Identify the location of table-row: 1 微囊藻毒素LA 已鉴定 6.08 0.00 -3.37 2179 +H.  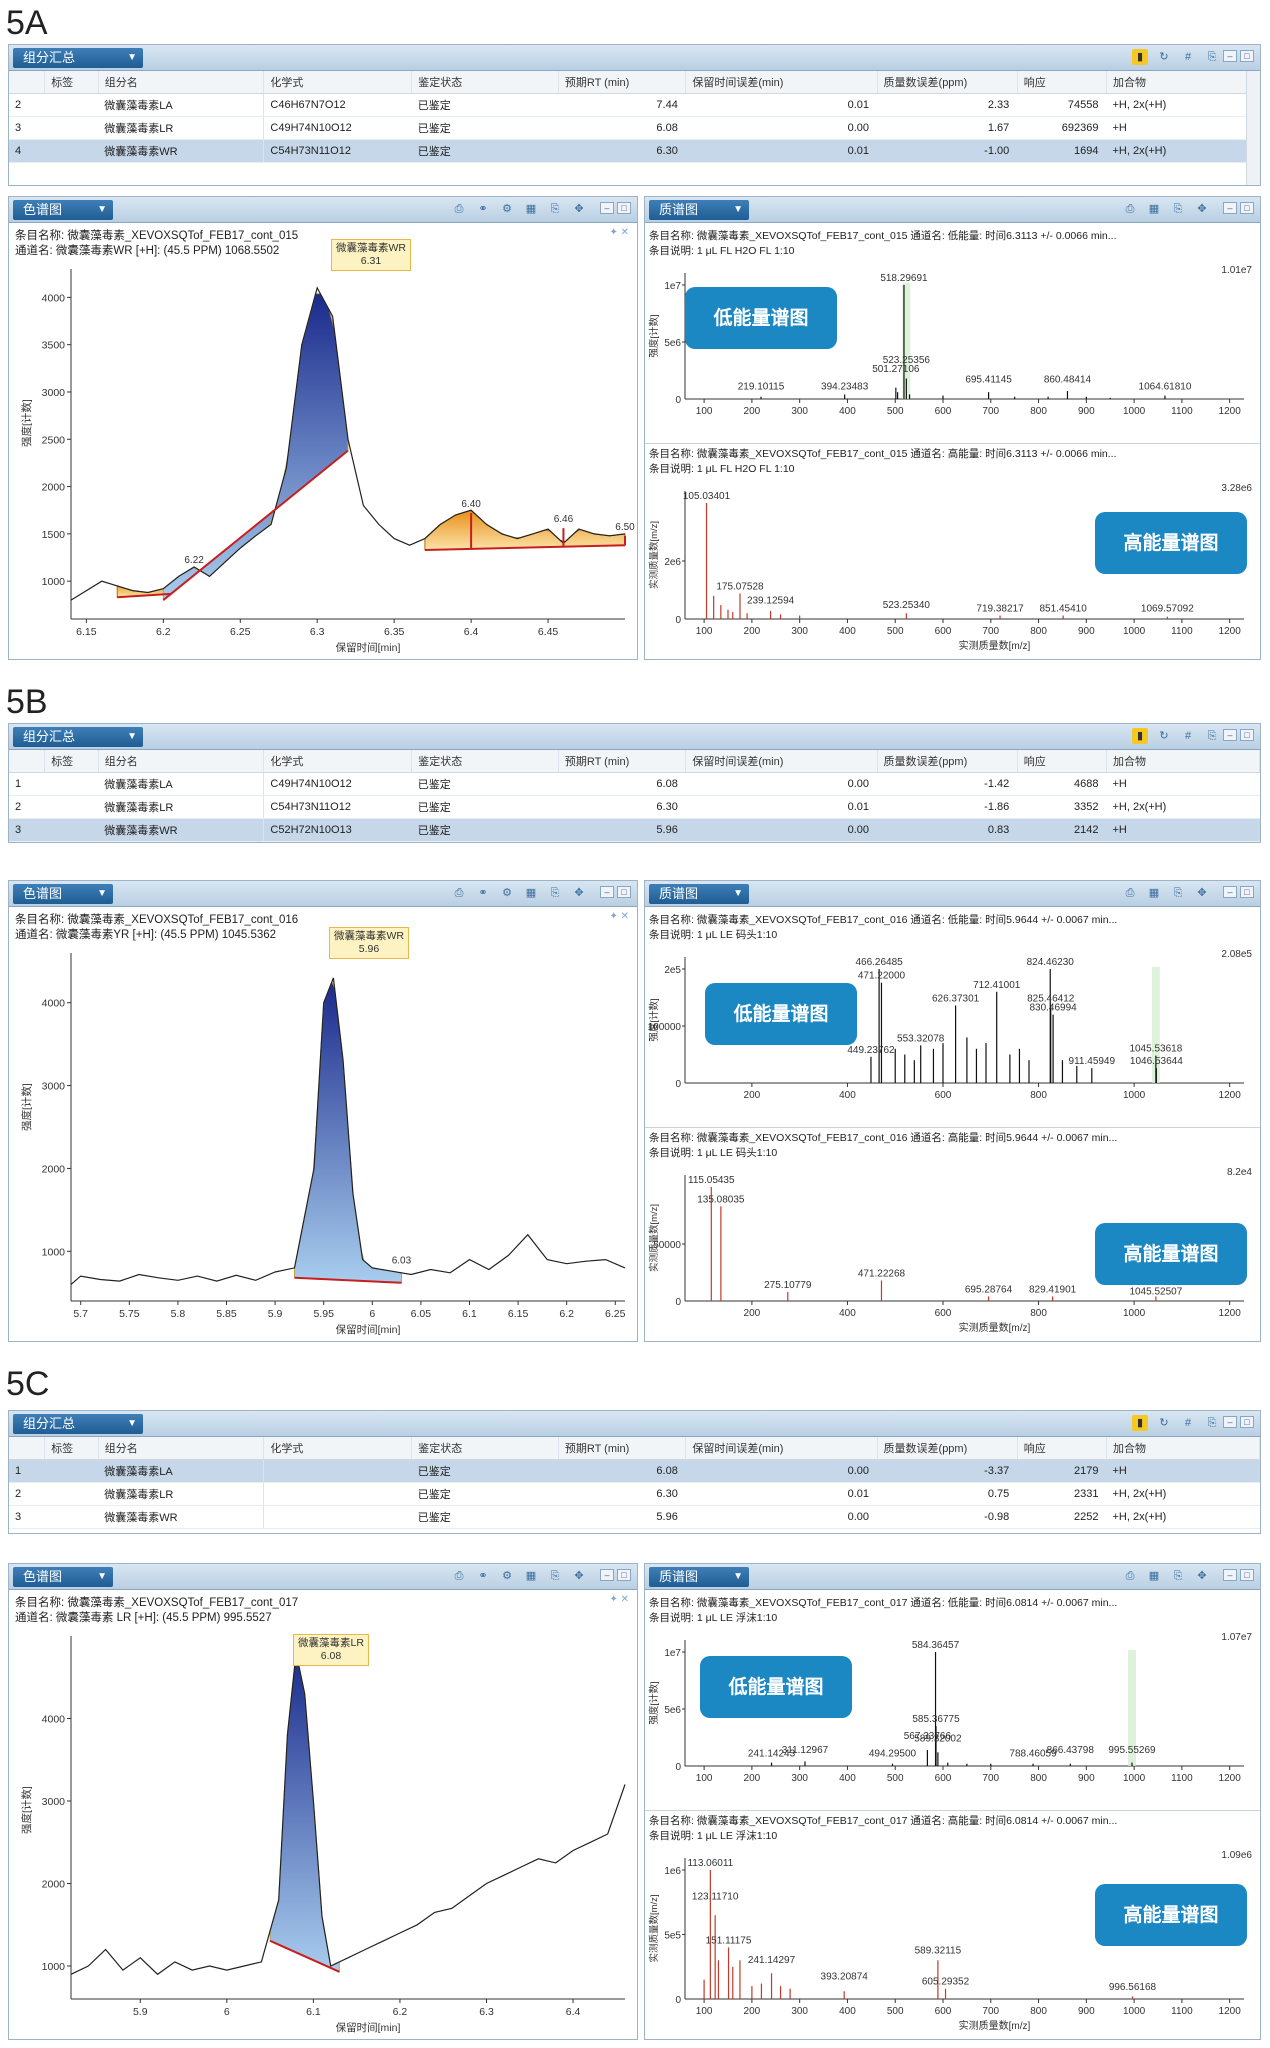
(634, 1471).